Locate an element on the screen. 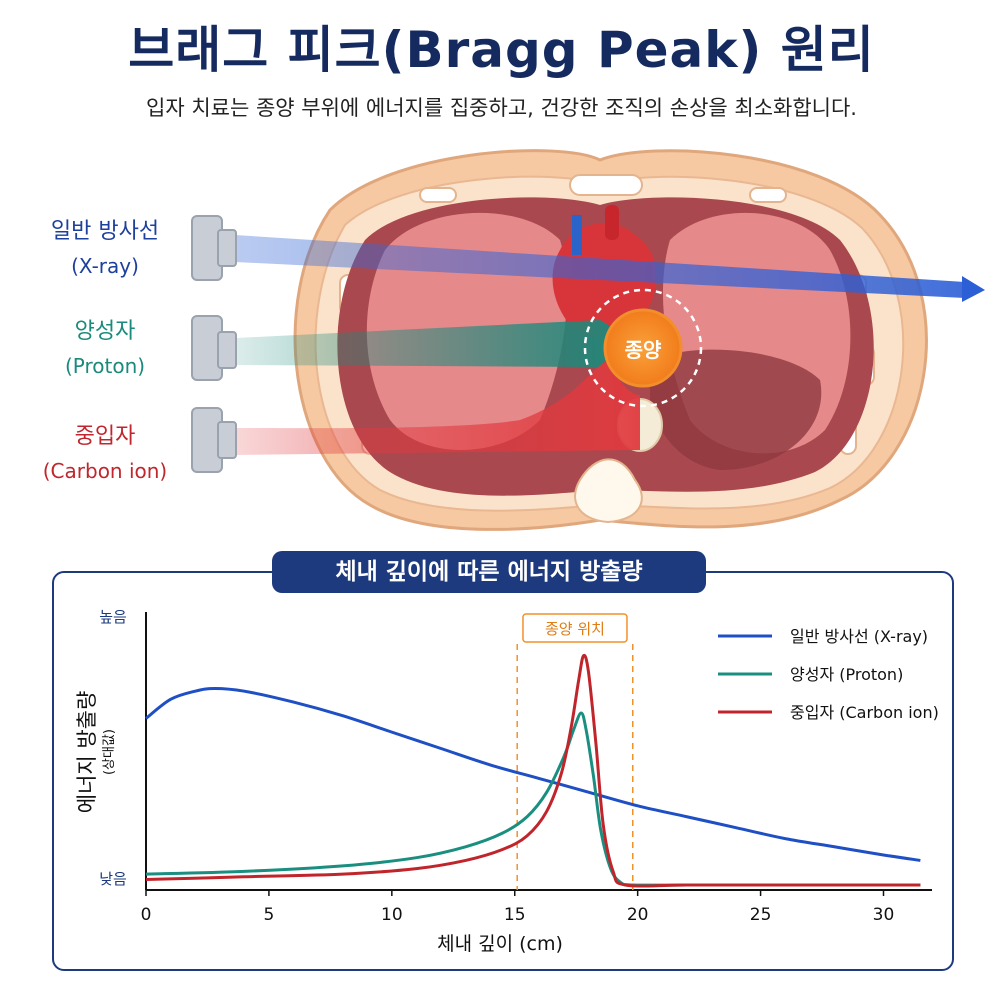  tumor-region-label-box is located at coordinates (575, 628).